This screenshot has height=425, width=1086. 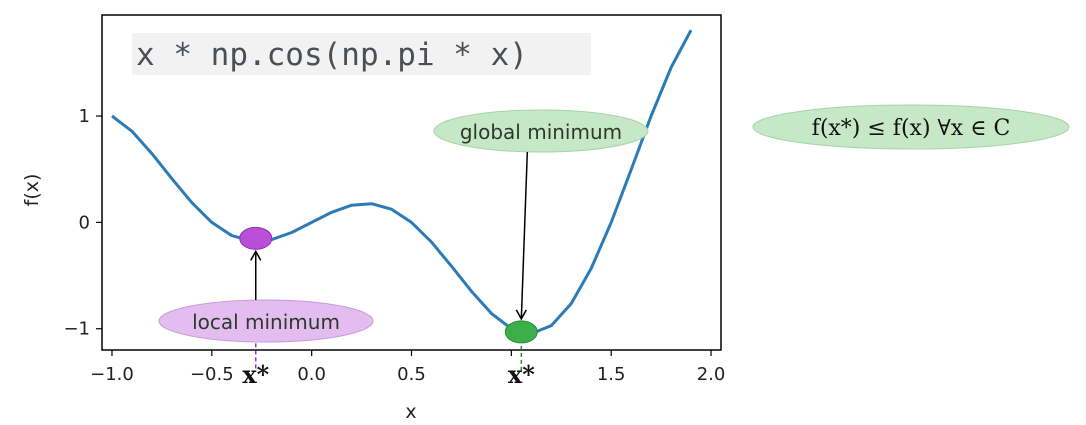 I want to click on formula-bubble, so click(x=911, y=127).